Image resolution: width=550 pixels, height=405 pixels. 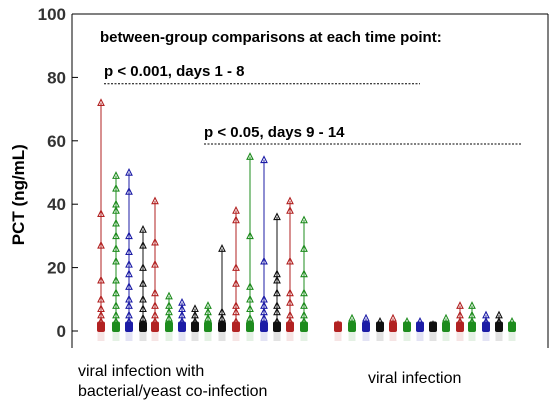 I want to click on annotation-p-days-1-8: p < 0.001, days 1 - 8, so click(x=174, y=71).